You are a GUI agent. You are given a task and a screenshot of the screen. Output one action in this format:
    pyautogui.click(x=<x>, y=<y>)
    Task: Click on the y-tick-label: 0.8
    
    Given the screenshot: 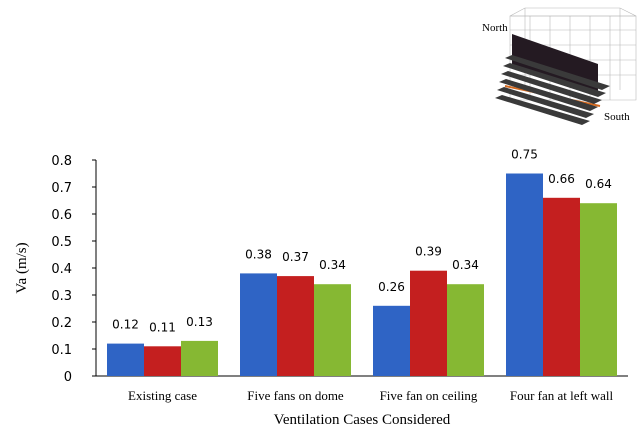 What is the action you would take?
    pyautogui.click(x=61, y=161)
    